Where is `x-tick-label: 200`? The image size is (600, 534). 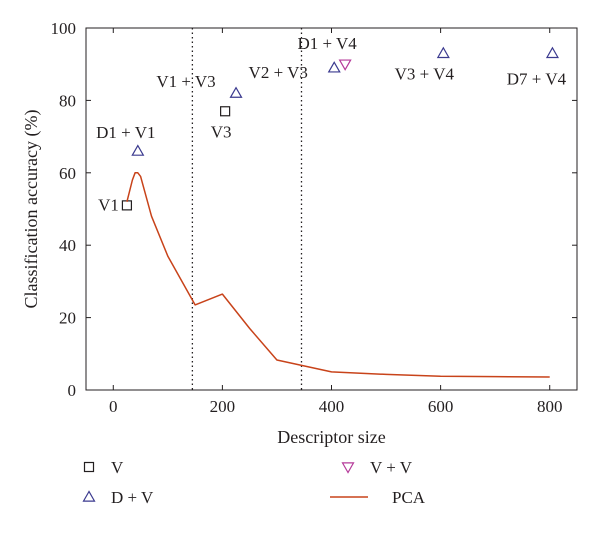
x-tick-label: 200 is located at coordinates (223, 406).